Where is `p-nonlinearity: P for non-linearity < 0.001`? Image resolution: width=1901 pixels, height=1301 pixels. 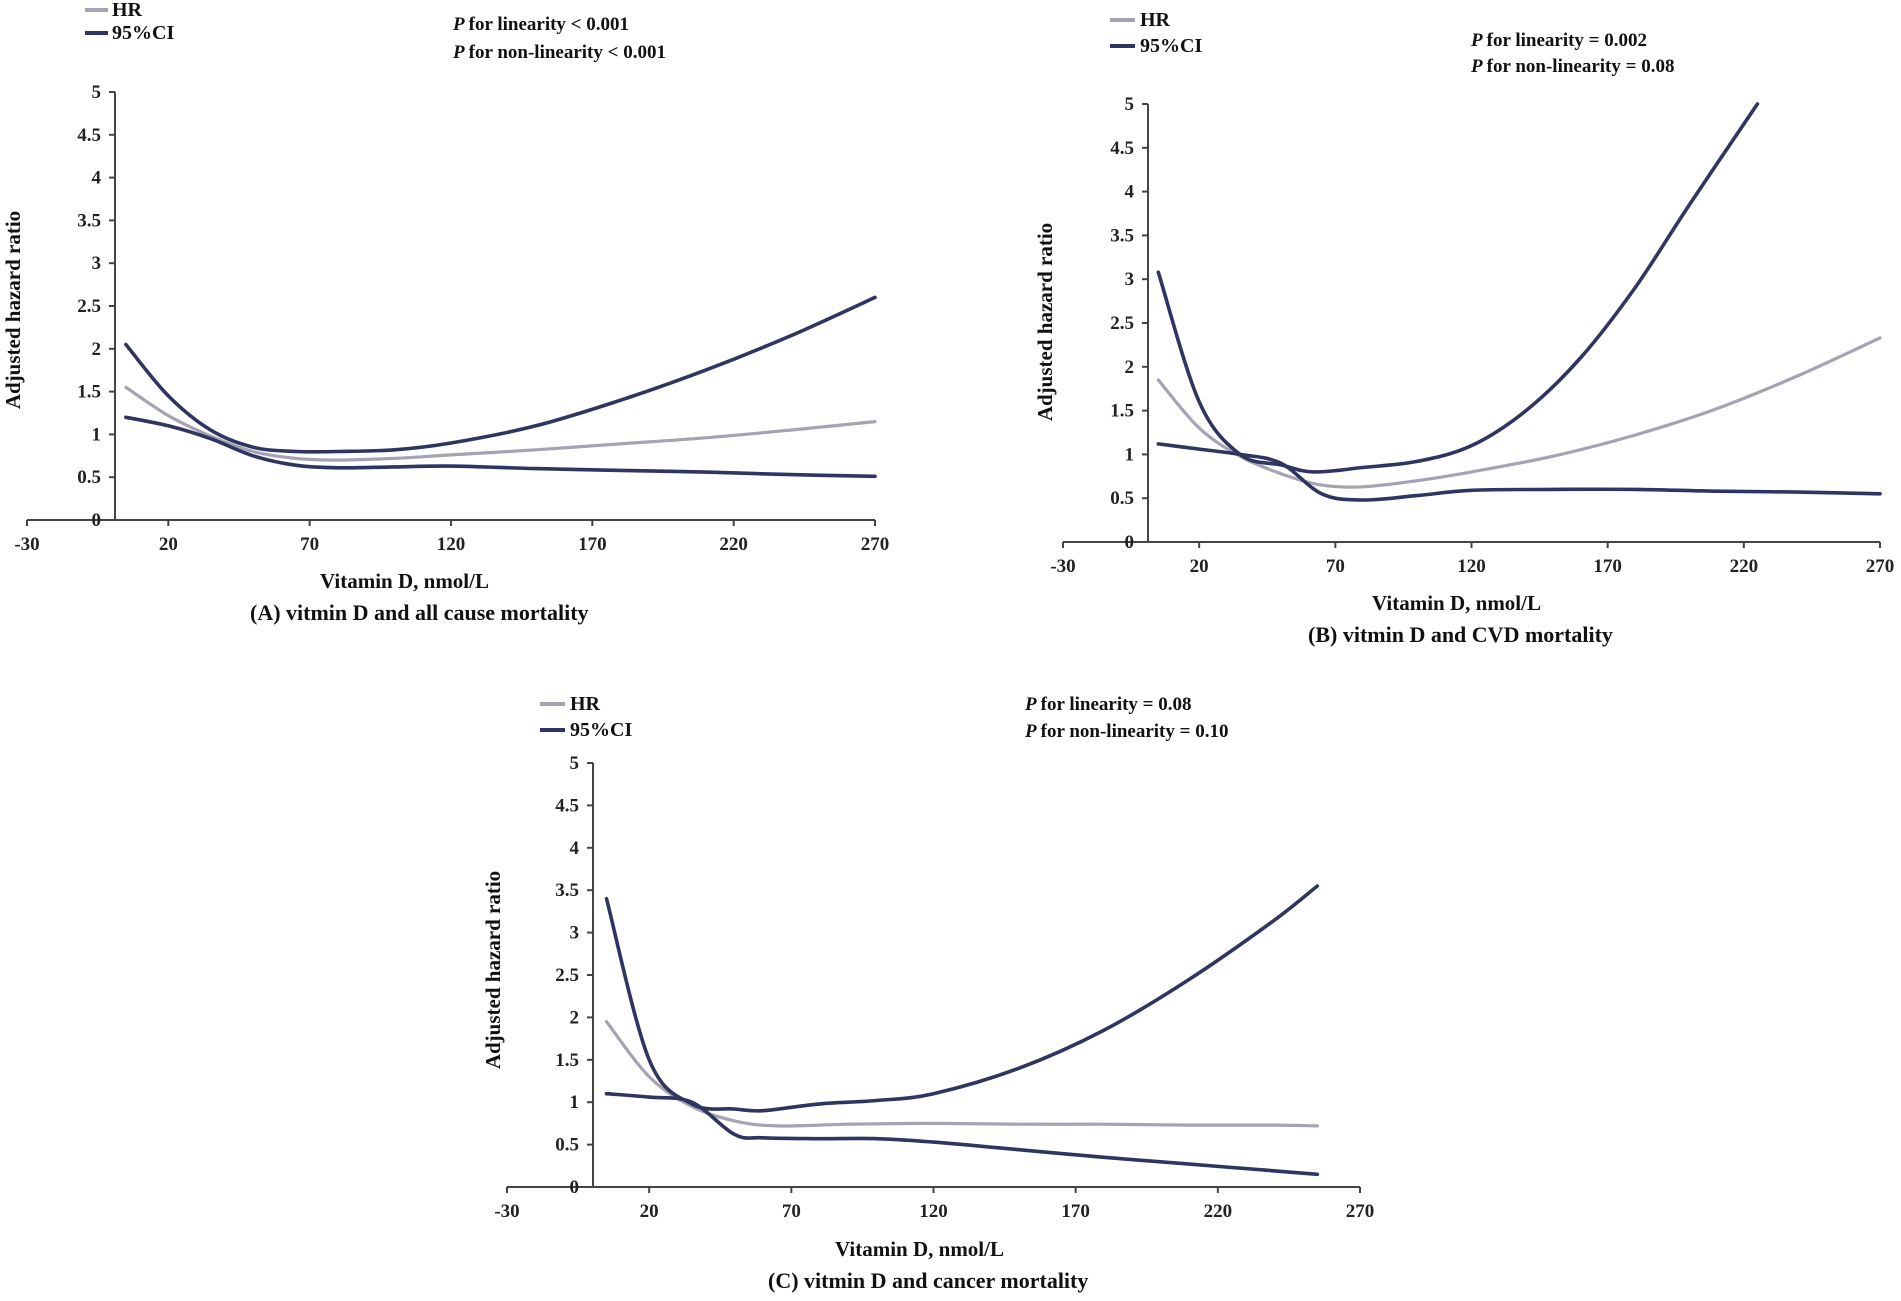
p-nonlinearity: P for non-linearity < 0.001 is located at coordinates (559, 52).